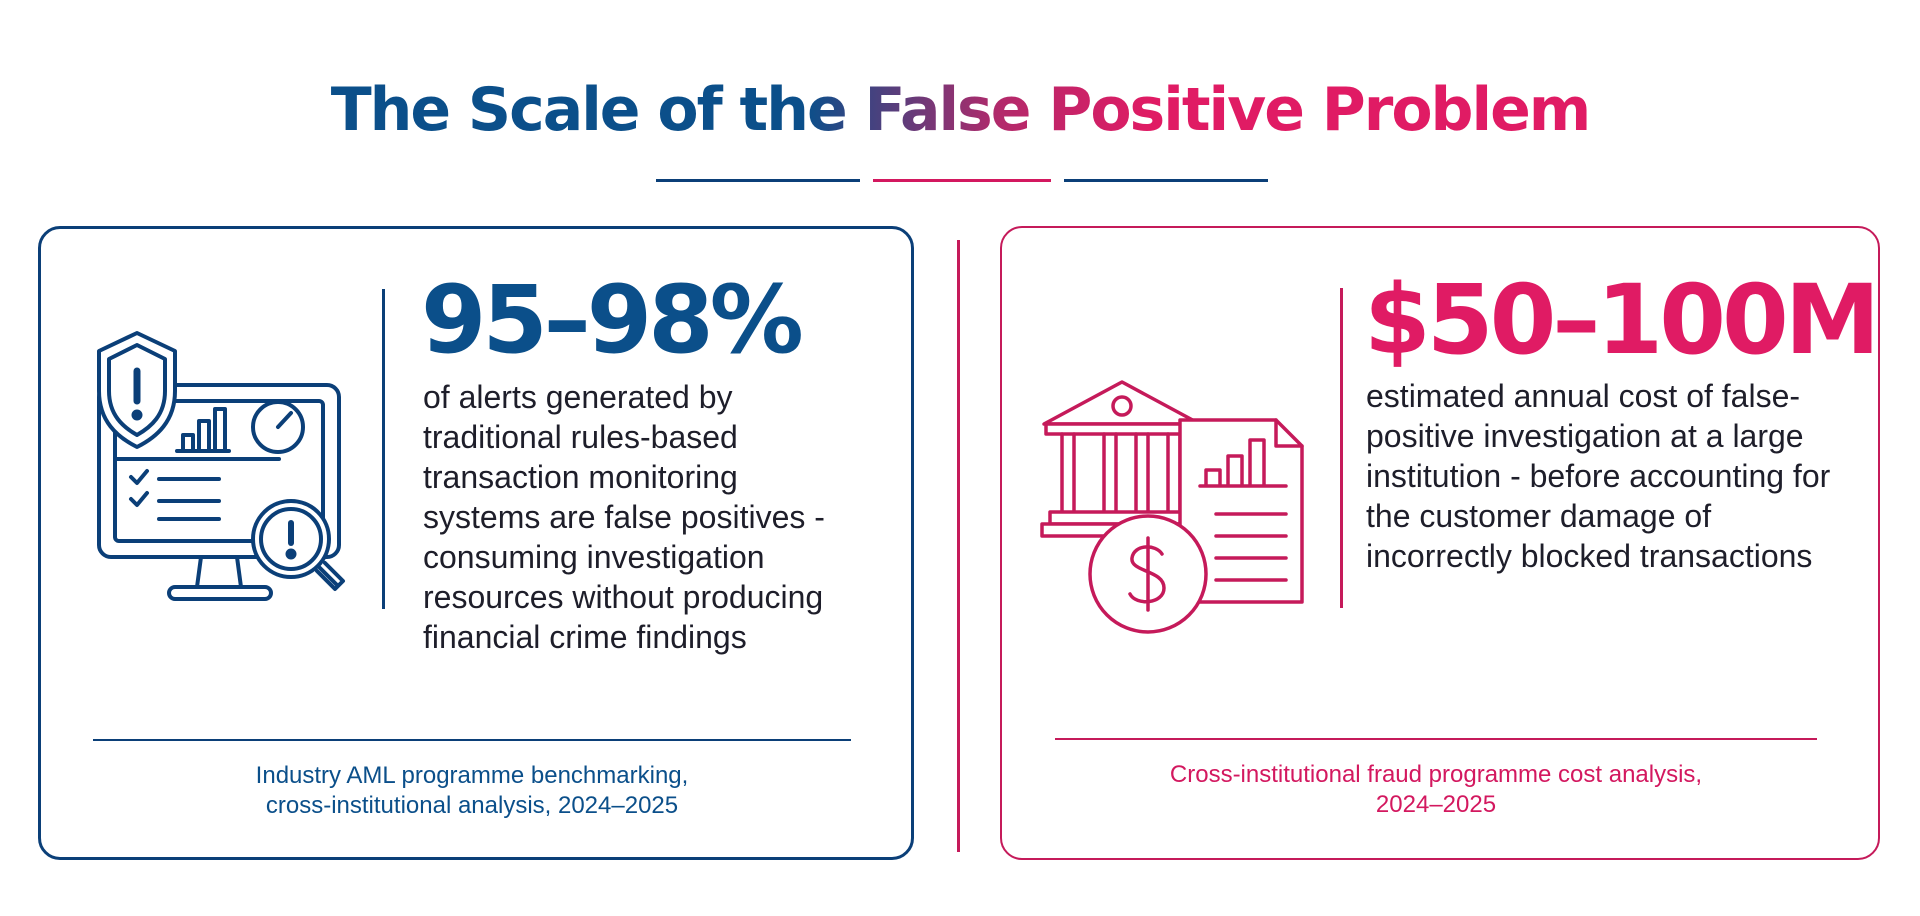 This screenshot has height=916, width=1920. Describe the element at coordinates (472, 740) in the screenshot. I see `left-card-source-divider` at that location.